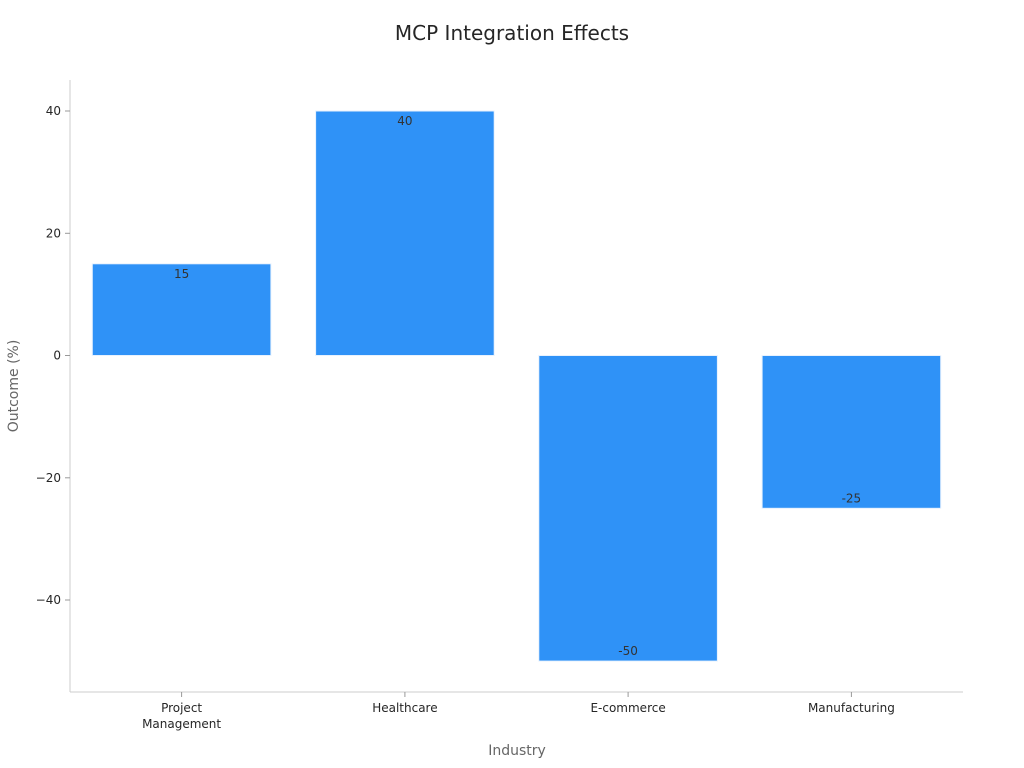 This screenshot has height=768, width=1024. What do you see at coordinates (628, 651) in the screenshot?
I see `data-label-e-commerce: -50` at bounding box center [628, 651].